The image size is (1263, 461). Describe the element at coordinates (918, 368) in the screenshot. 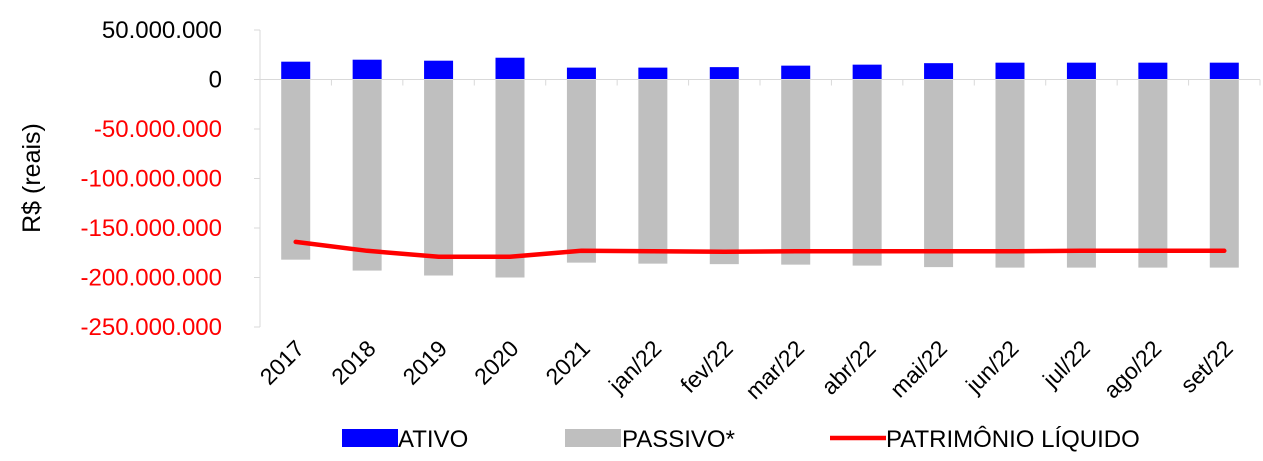

I see `x-tick-label: mai/22` at that location.